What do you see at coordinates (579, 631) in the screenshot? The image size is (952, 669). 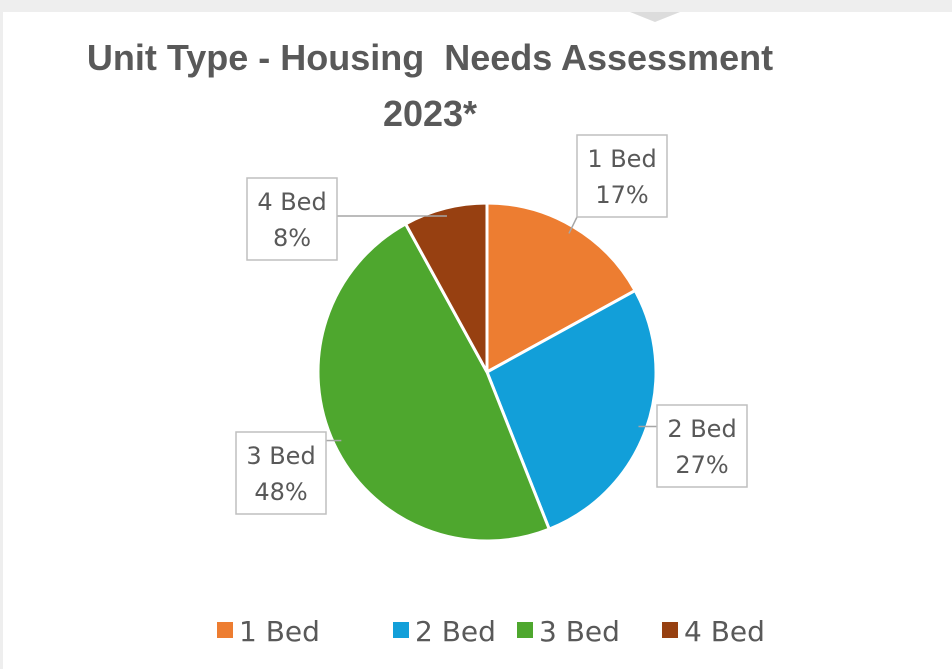 I see `legend-label: 3 Bed` at bounding box center [579, 631].